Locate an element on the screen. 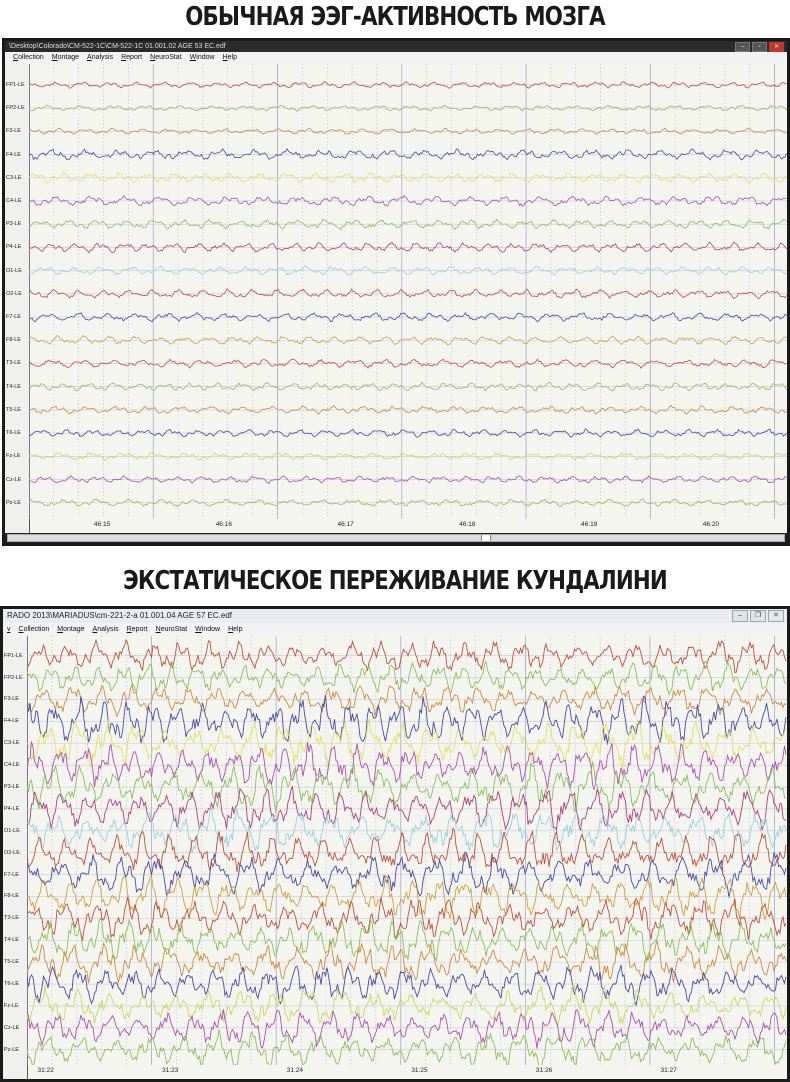 The height and width of the screenshot is (1082, 790). channel-label: P4-LE is located at coordinates (14, 247).